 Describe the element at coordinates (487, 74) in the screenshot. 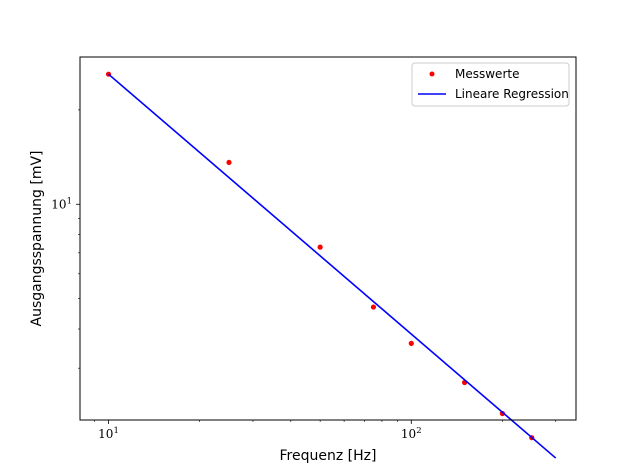

I see `legend-label-messwerte: Messwerte` at that location.